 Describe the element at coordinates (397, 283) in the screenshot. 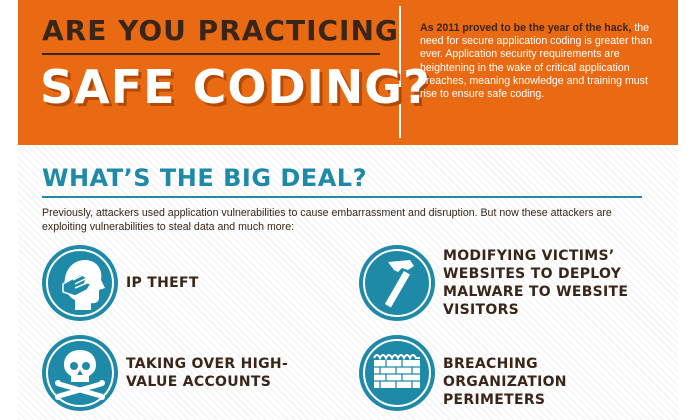

I see `hammer-icon` at that location.